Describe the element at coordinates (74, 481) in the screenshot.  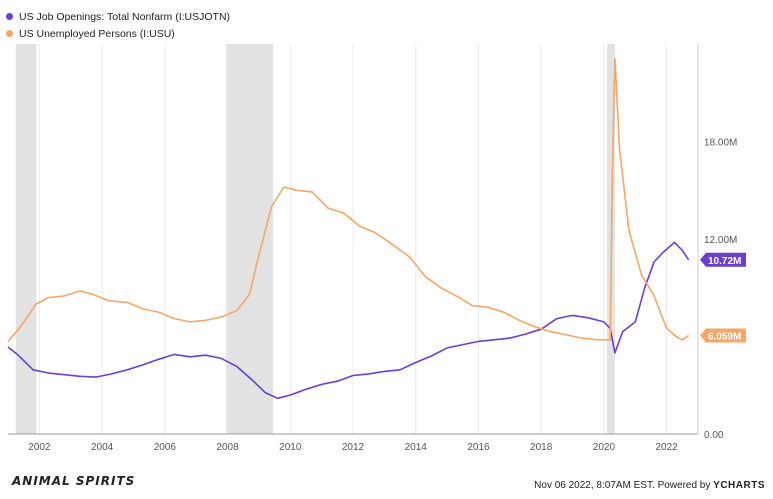
I see `animal-spirits-logo: ANIMAL SPIRITS` at that location.